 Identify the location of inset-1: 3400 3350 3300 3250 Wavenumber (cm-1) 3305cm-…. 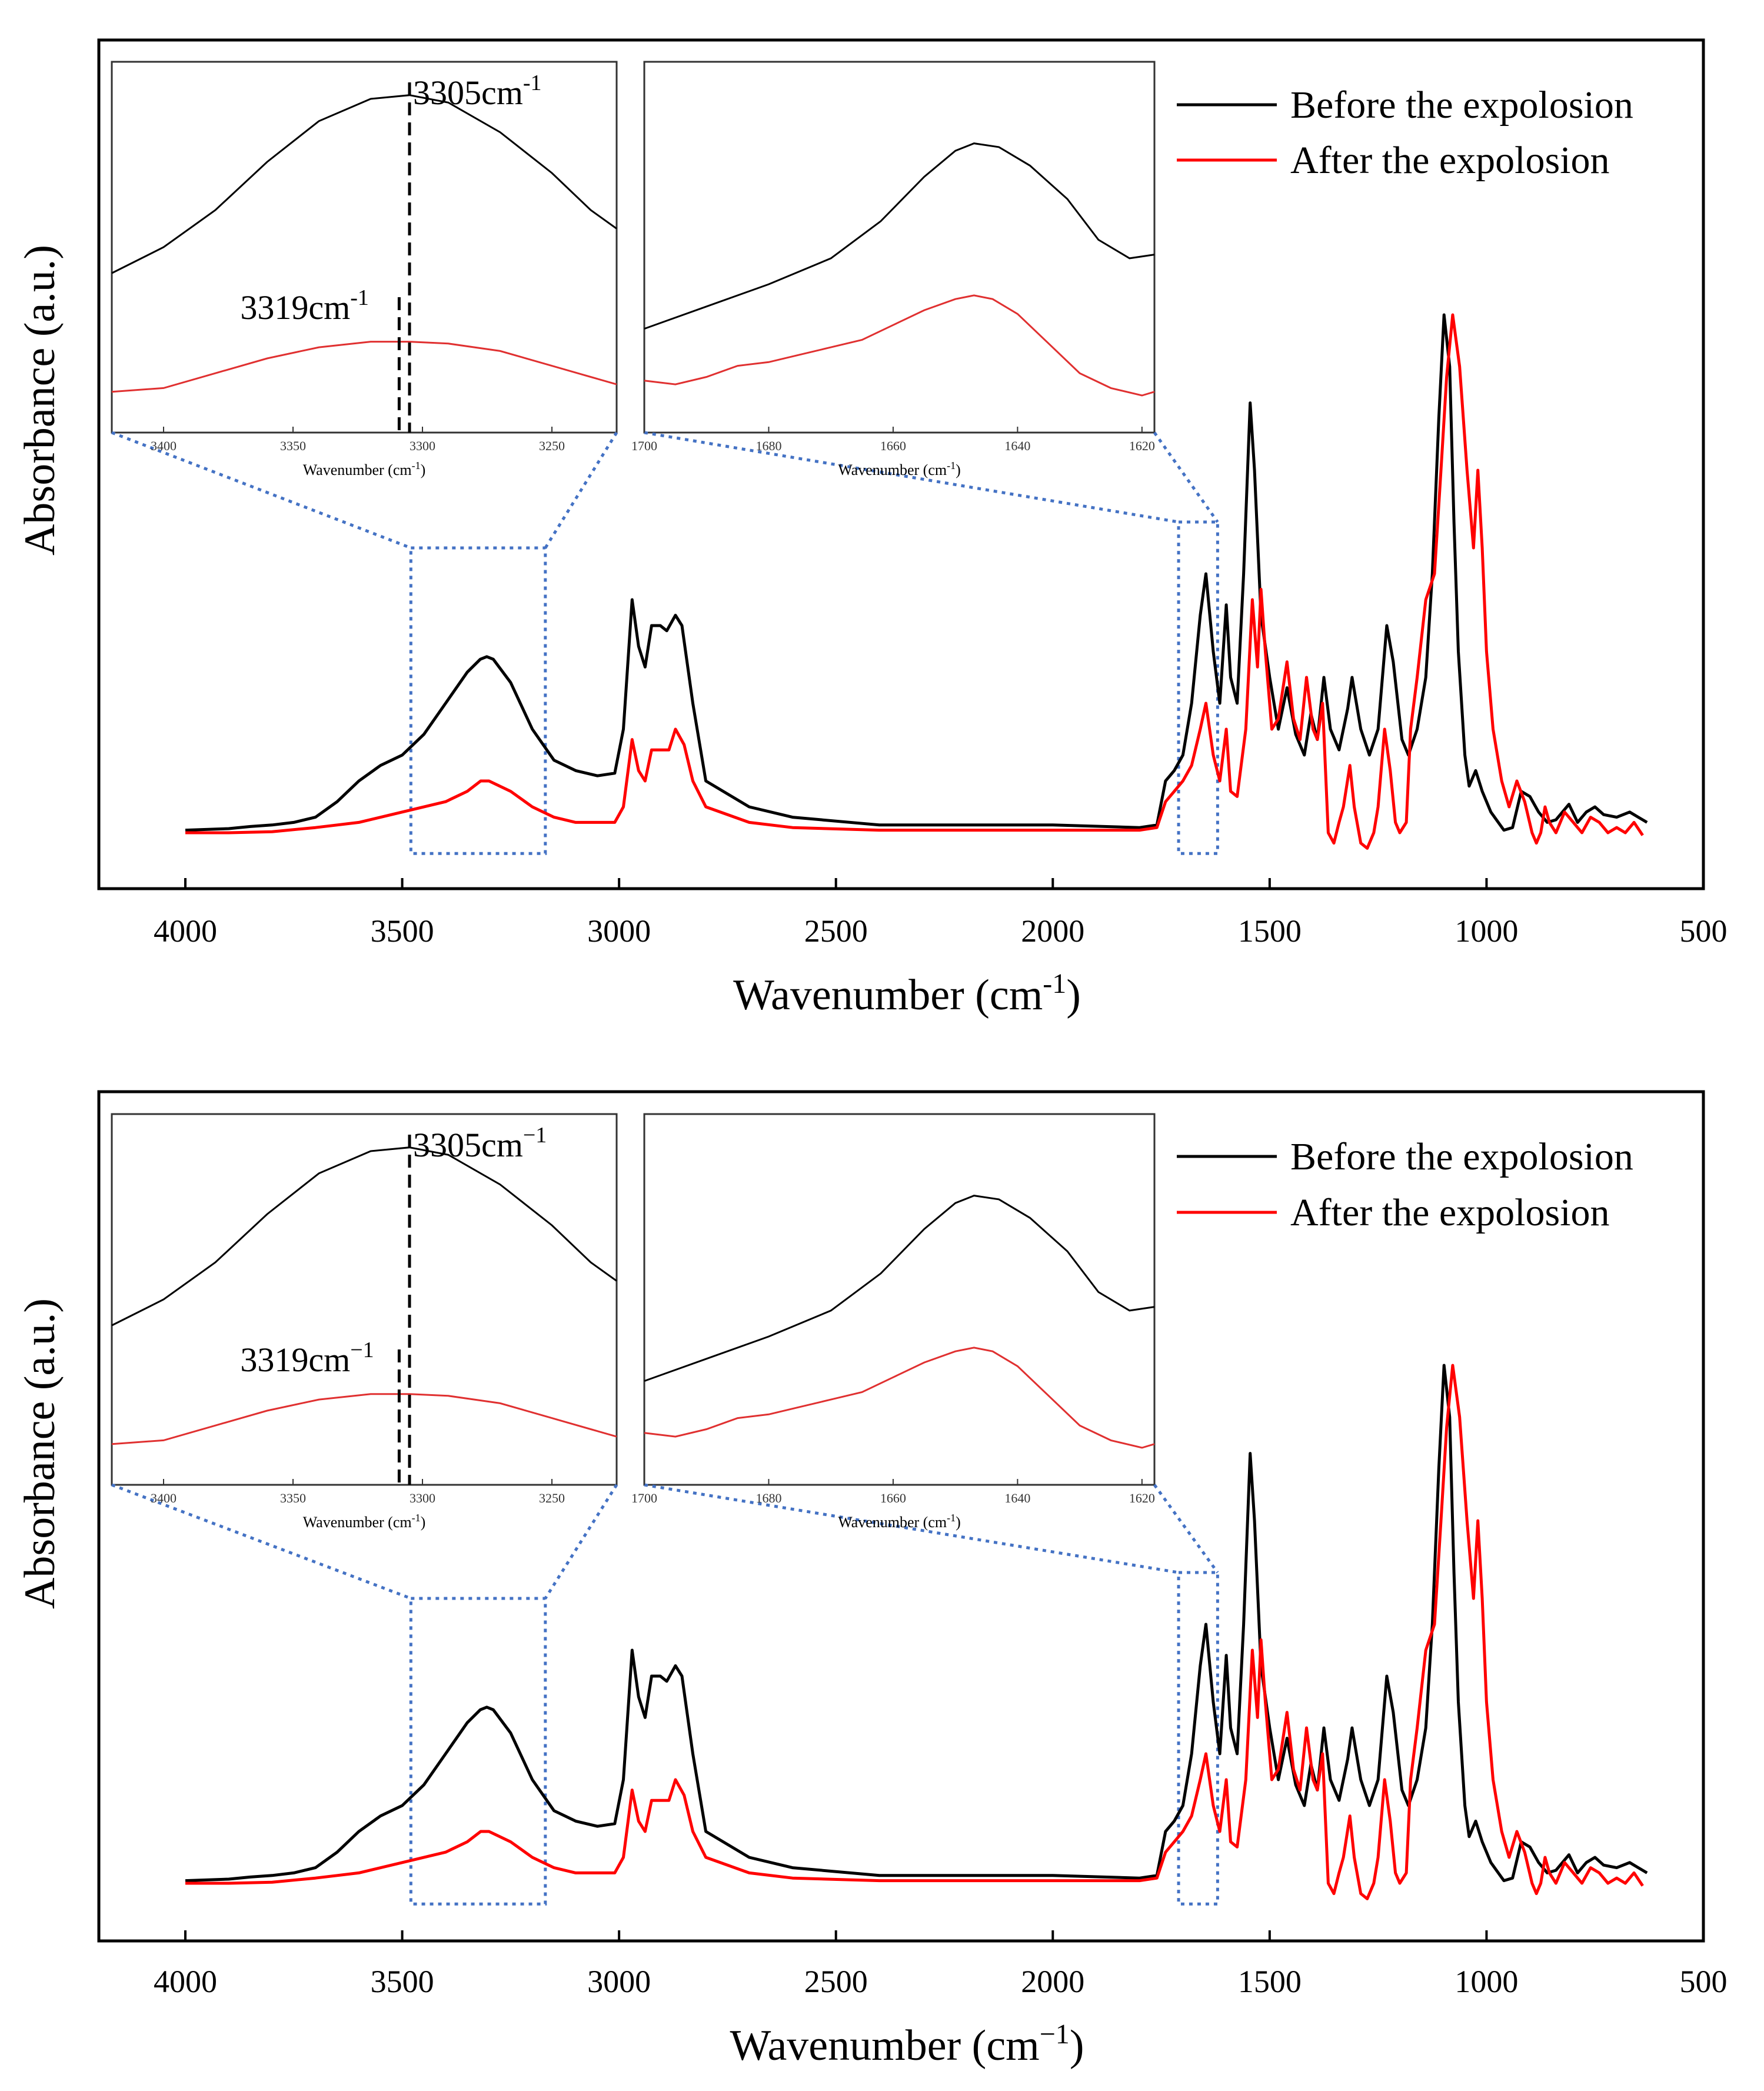
(364, 305).